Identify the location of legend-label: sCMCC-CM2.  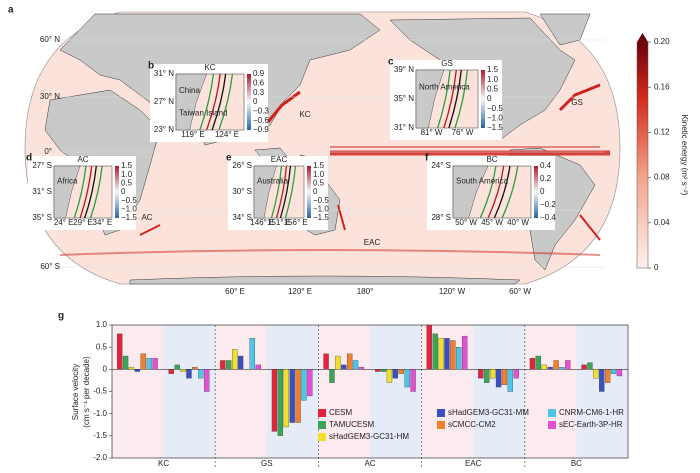
(472, 424).